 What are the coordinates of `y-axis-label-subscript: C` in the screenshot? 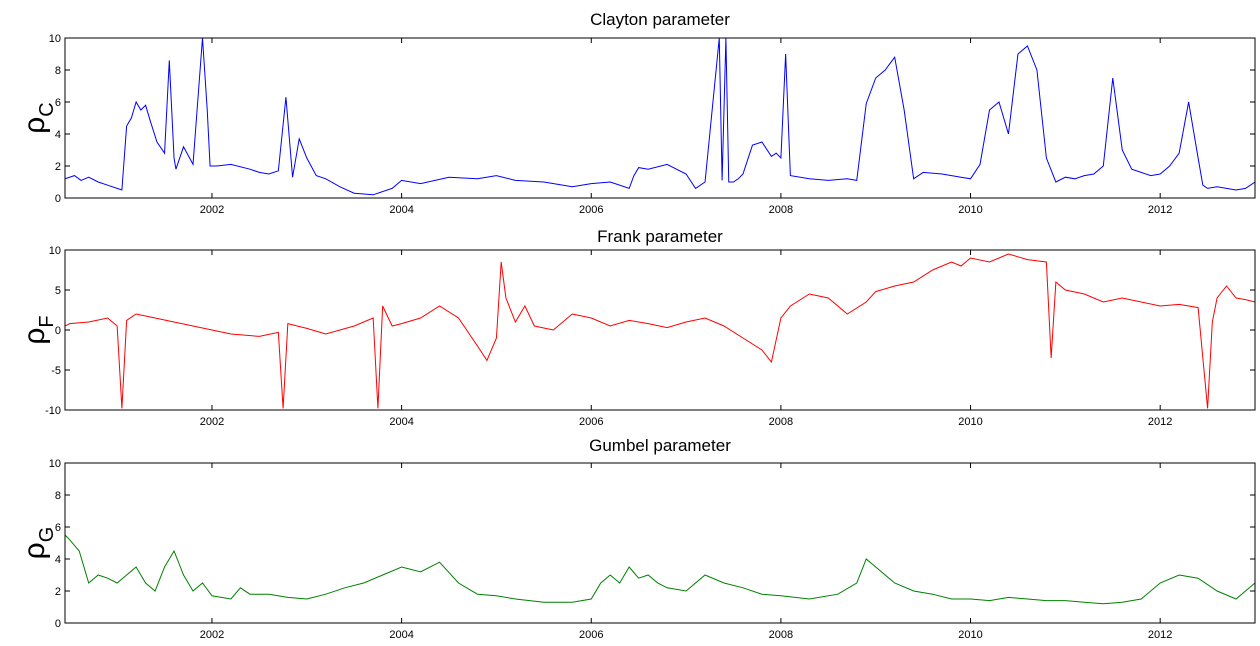 It's located at (47, 109).